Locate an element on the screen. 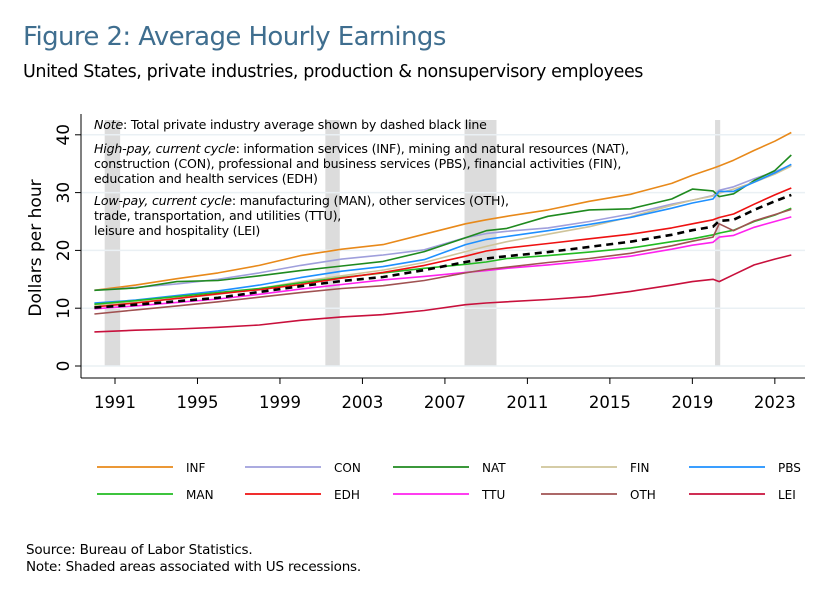 This screenshot has height=601, width=826. xtick-label-2011: 2011 is located at coordinates (527, 402).